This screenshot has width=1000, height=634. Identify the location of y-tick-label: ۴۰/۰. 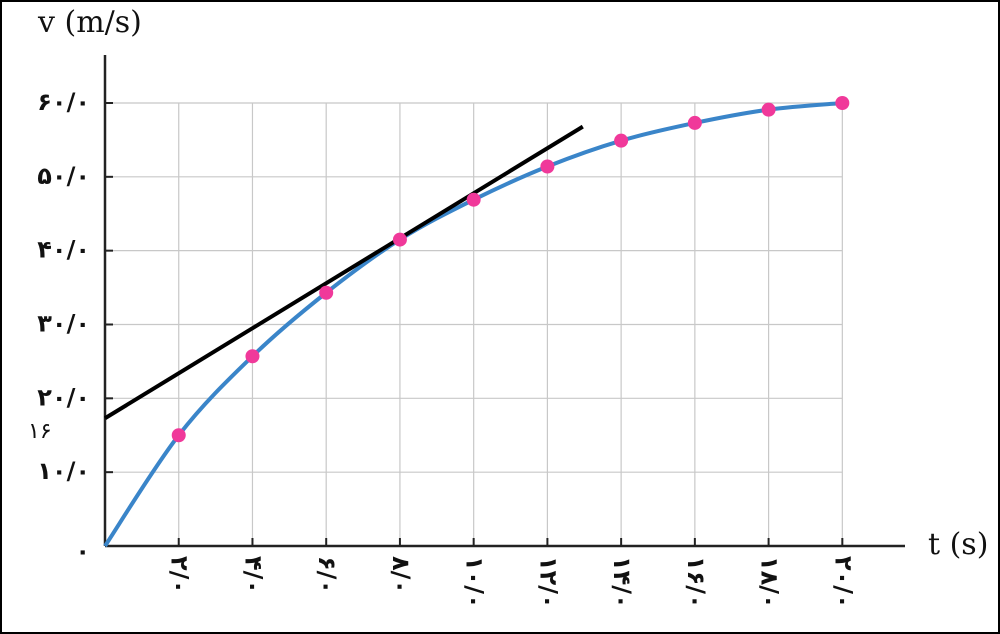
(63, 250).